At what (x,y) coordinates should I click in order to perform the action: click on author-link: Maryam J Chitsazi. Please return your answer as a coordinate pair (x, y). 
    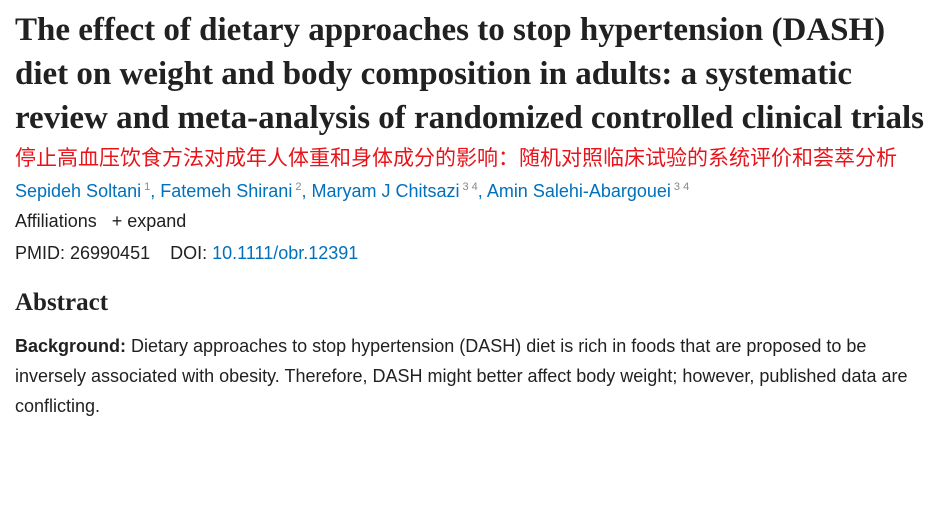
    Looking at the image, I should click on (385, 191).